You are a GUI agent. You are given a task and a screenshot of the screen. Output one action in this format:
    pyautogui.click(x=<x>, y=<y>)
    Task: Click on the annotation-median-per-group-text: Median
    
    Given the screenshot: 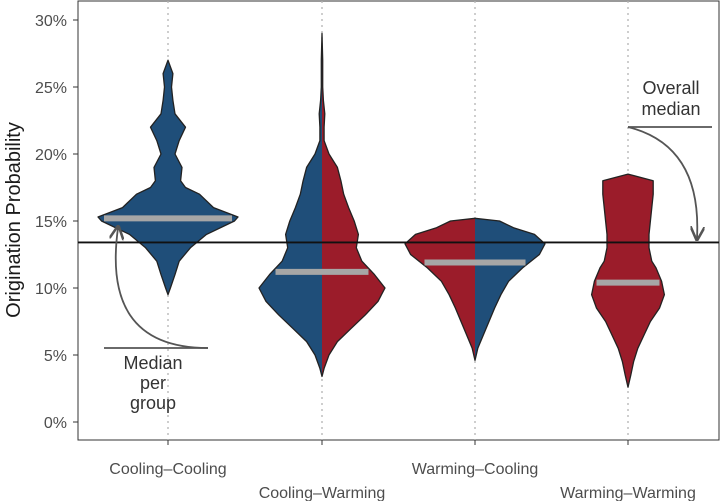 What is the action you would take?
    pyautogui.click(x=152, y=363)
    